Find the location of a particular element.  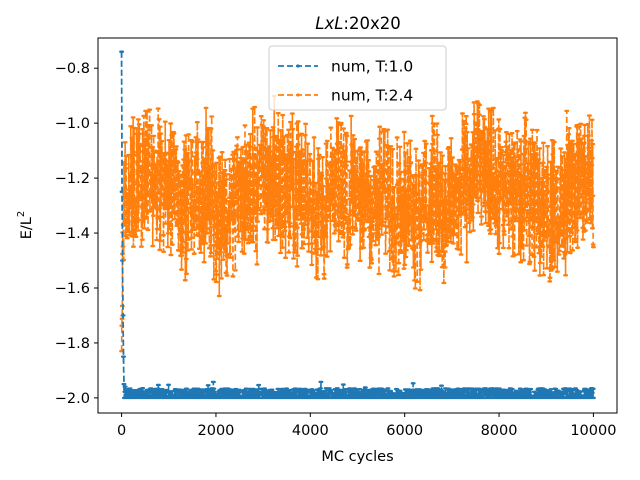

y-axis-label: E/L2 is located at coordinates (25, 225).